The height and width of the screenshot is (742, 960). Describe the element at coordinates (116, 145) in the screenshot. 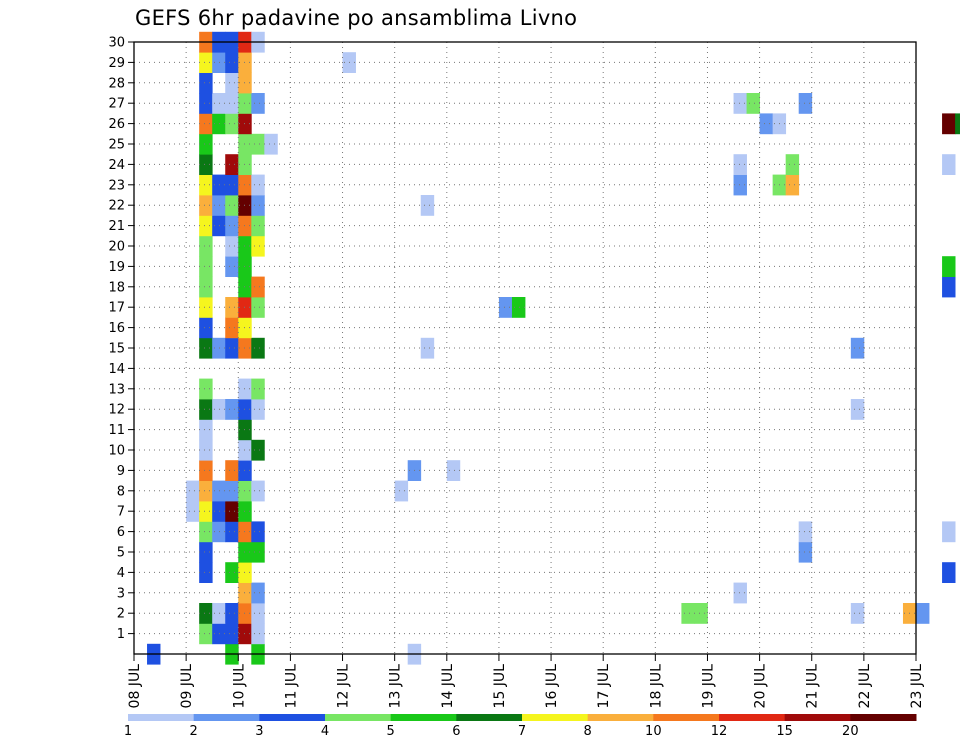

I see `y-tick-label: 25` at that location.